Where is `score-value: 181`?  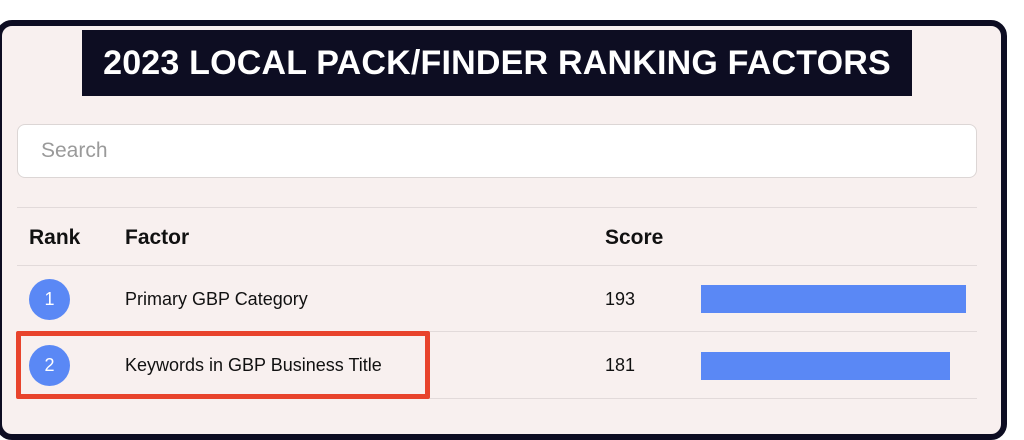
score-value: 181 is located at coordinates (620, 365).